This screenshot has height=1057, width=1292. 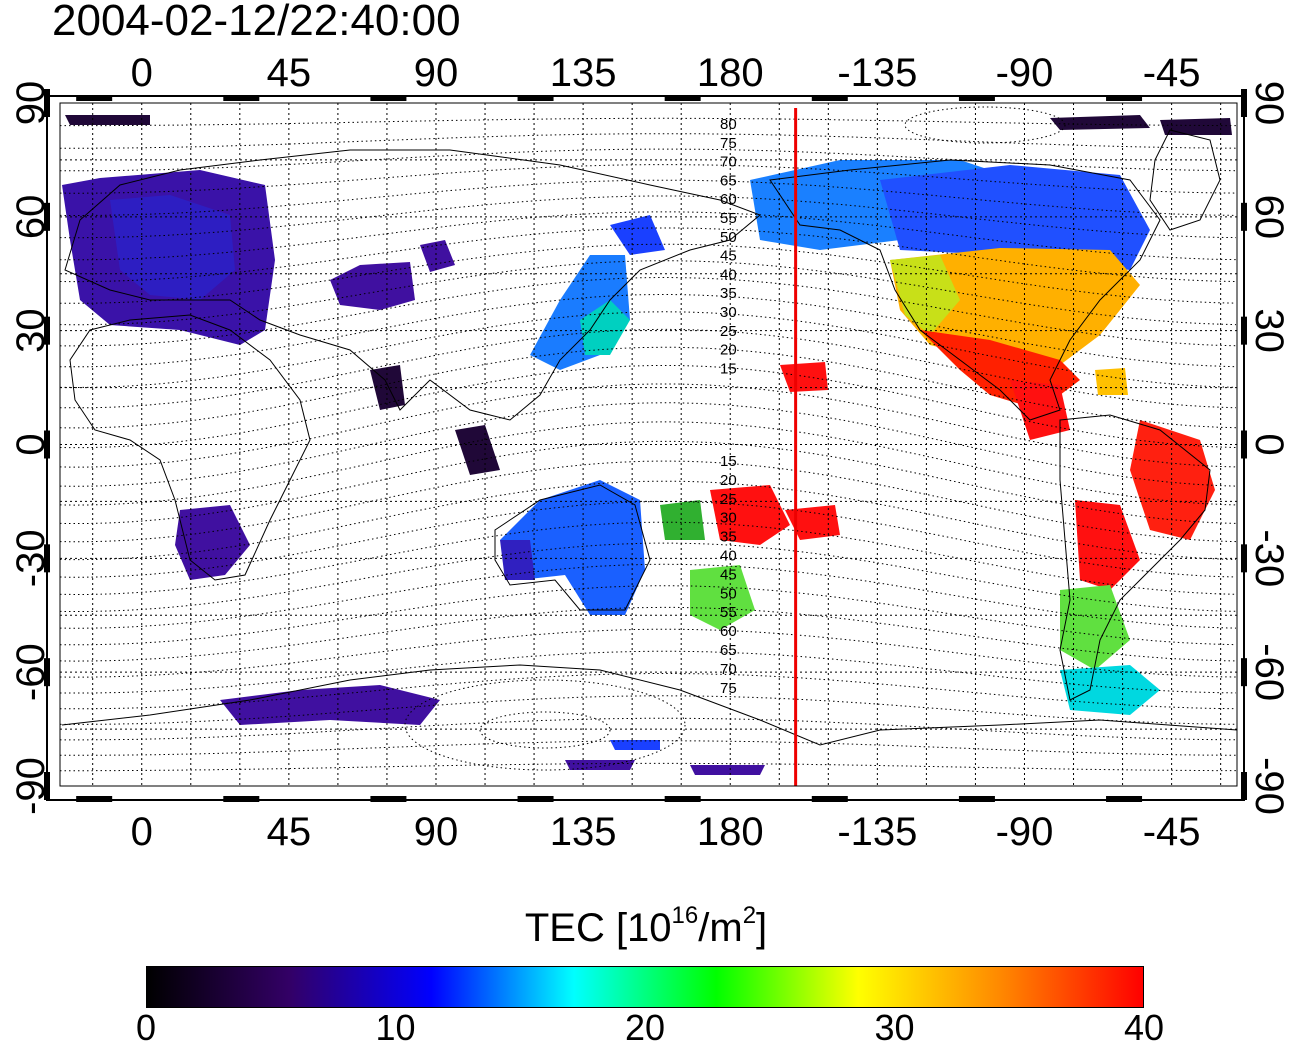 I want to click on contour-label: 40, so click(x=728, y=556).